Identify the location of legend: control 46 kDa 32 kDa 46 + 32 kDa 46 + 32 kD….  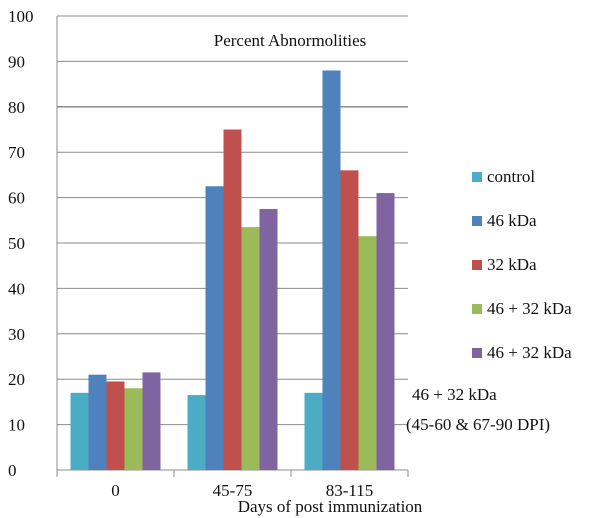
(522, 264).